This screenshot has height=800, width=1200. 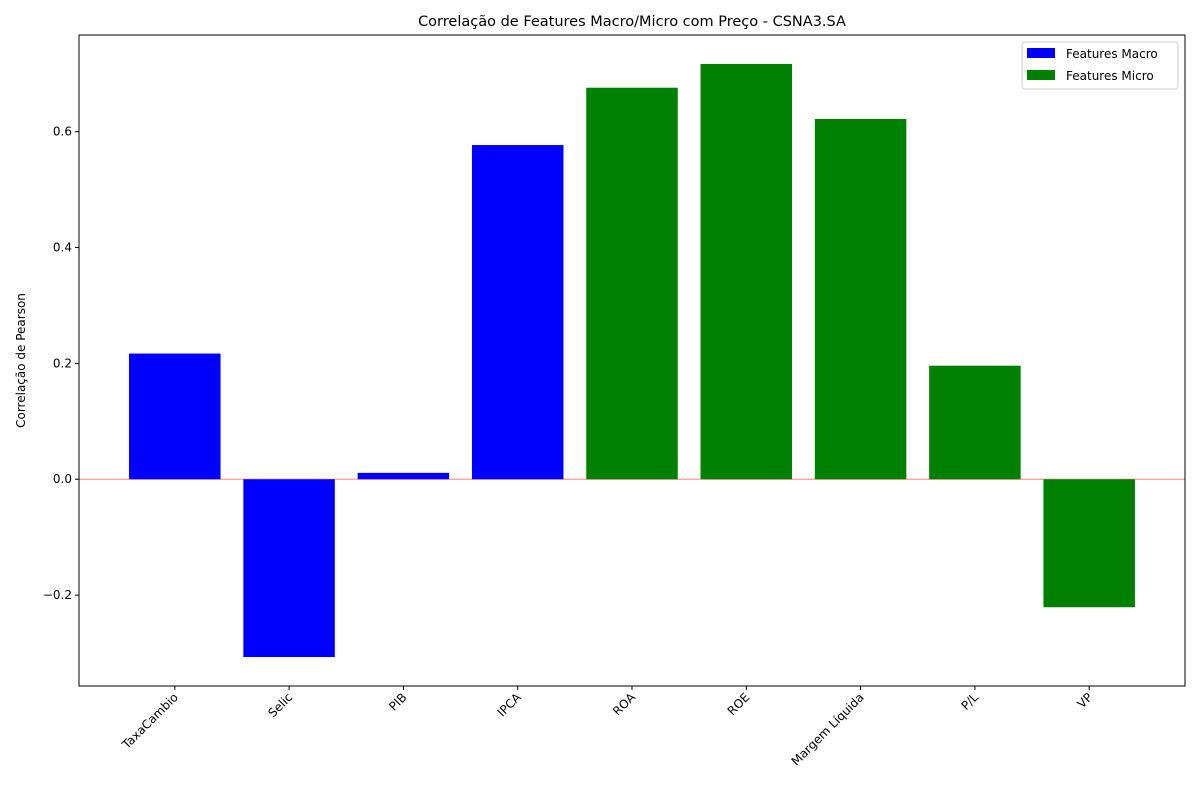 I want to click on x-tick-label: VP, so click(x=1084, y=700).